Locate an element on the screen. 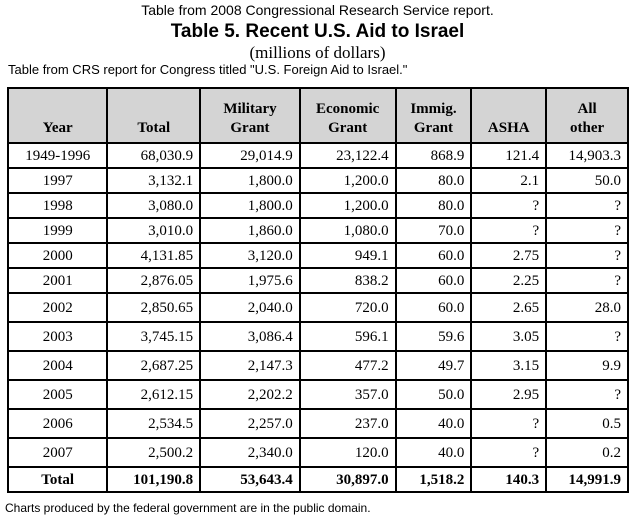 The image size is (635, 519). cell-economic-grant: 237.0 is located at coordinates (347, 423).